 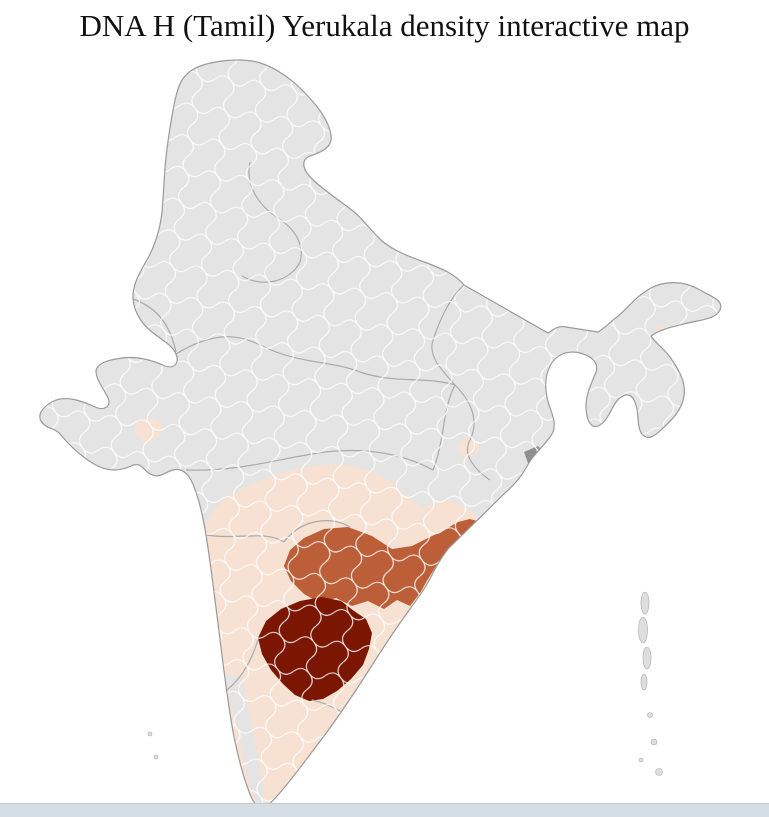 I want to click on andaman-nicobar-islands, so click(x=650, y=683).